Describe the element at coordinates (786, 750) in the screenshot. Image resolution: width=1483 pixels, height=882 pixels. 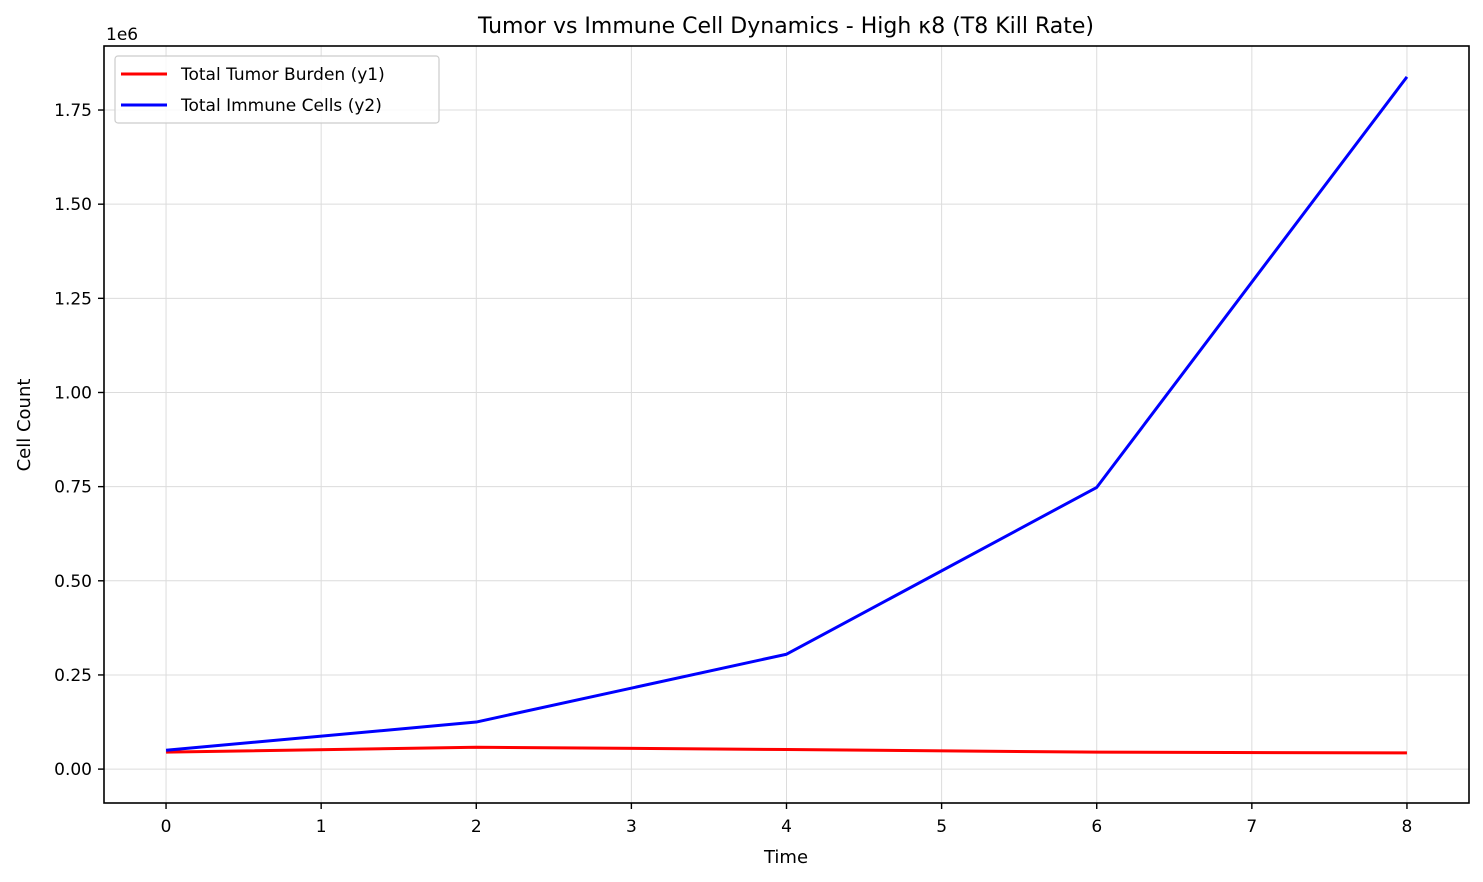
I see `series-line-tumor` at that location.